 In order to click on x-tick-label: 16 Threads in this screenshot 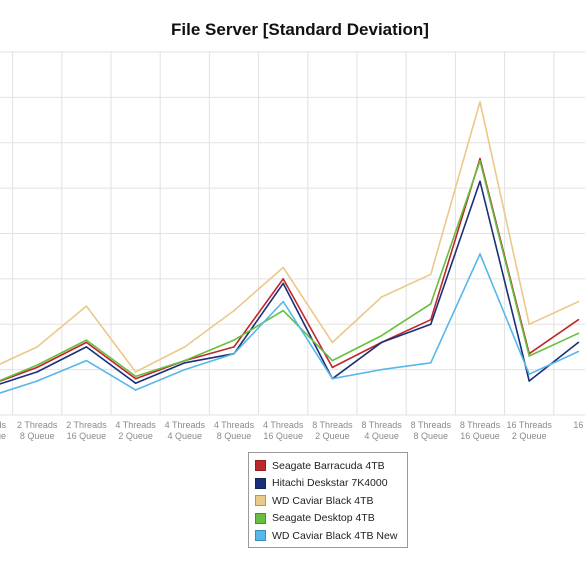, I will do `click(530, 425)`.